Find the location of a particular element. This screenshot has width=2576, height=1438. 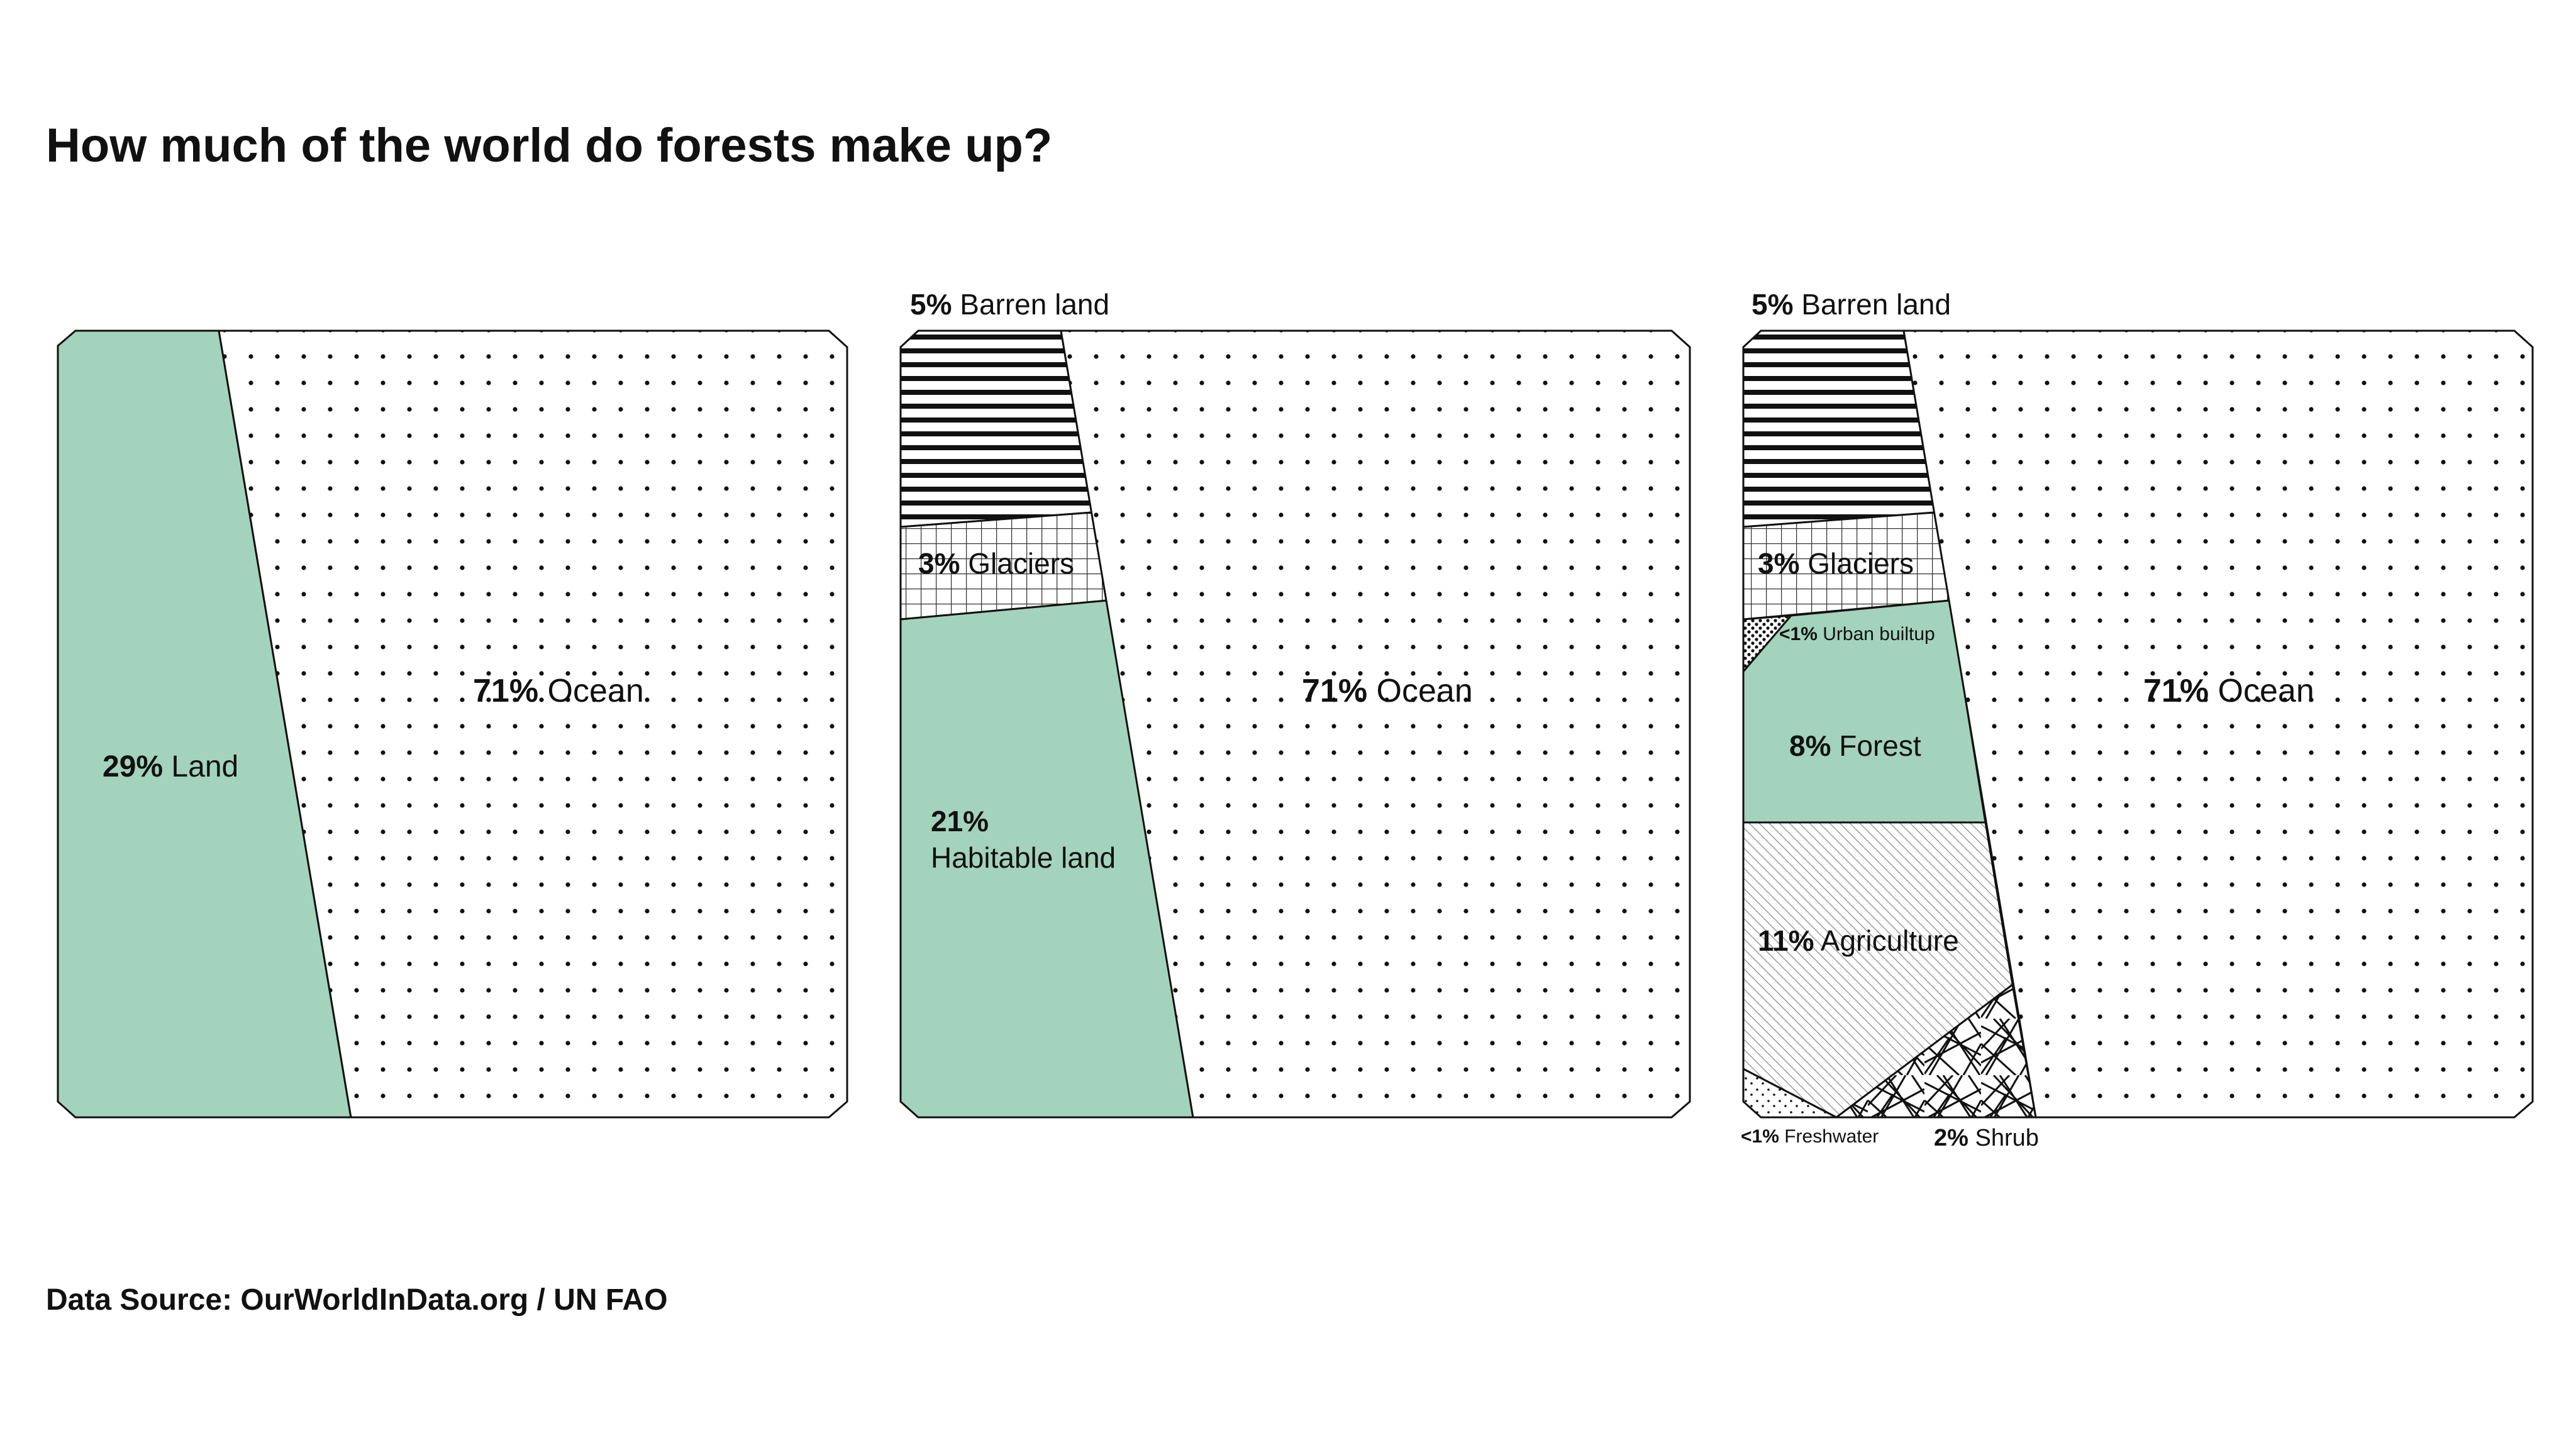

segment-freshwater is located at coordinates (1789, 1093).